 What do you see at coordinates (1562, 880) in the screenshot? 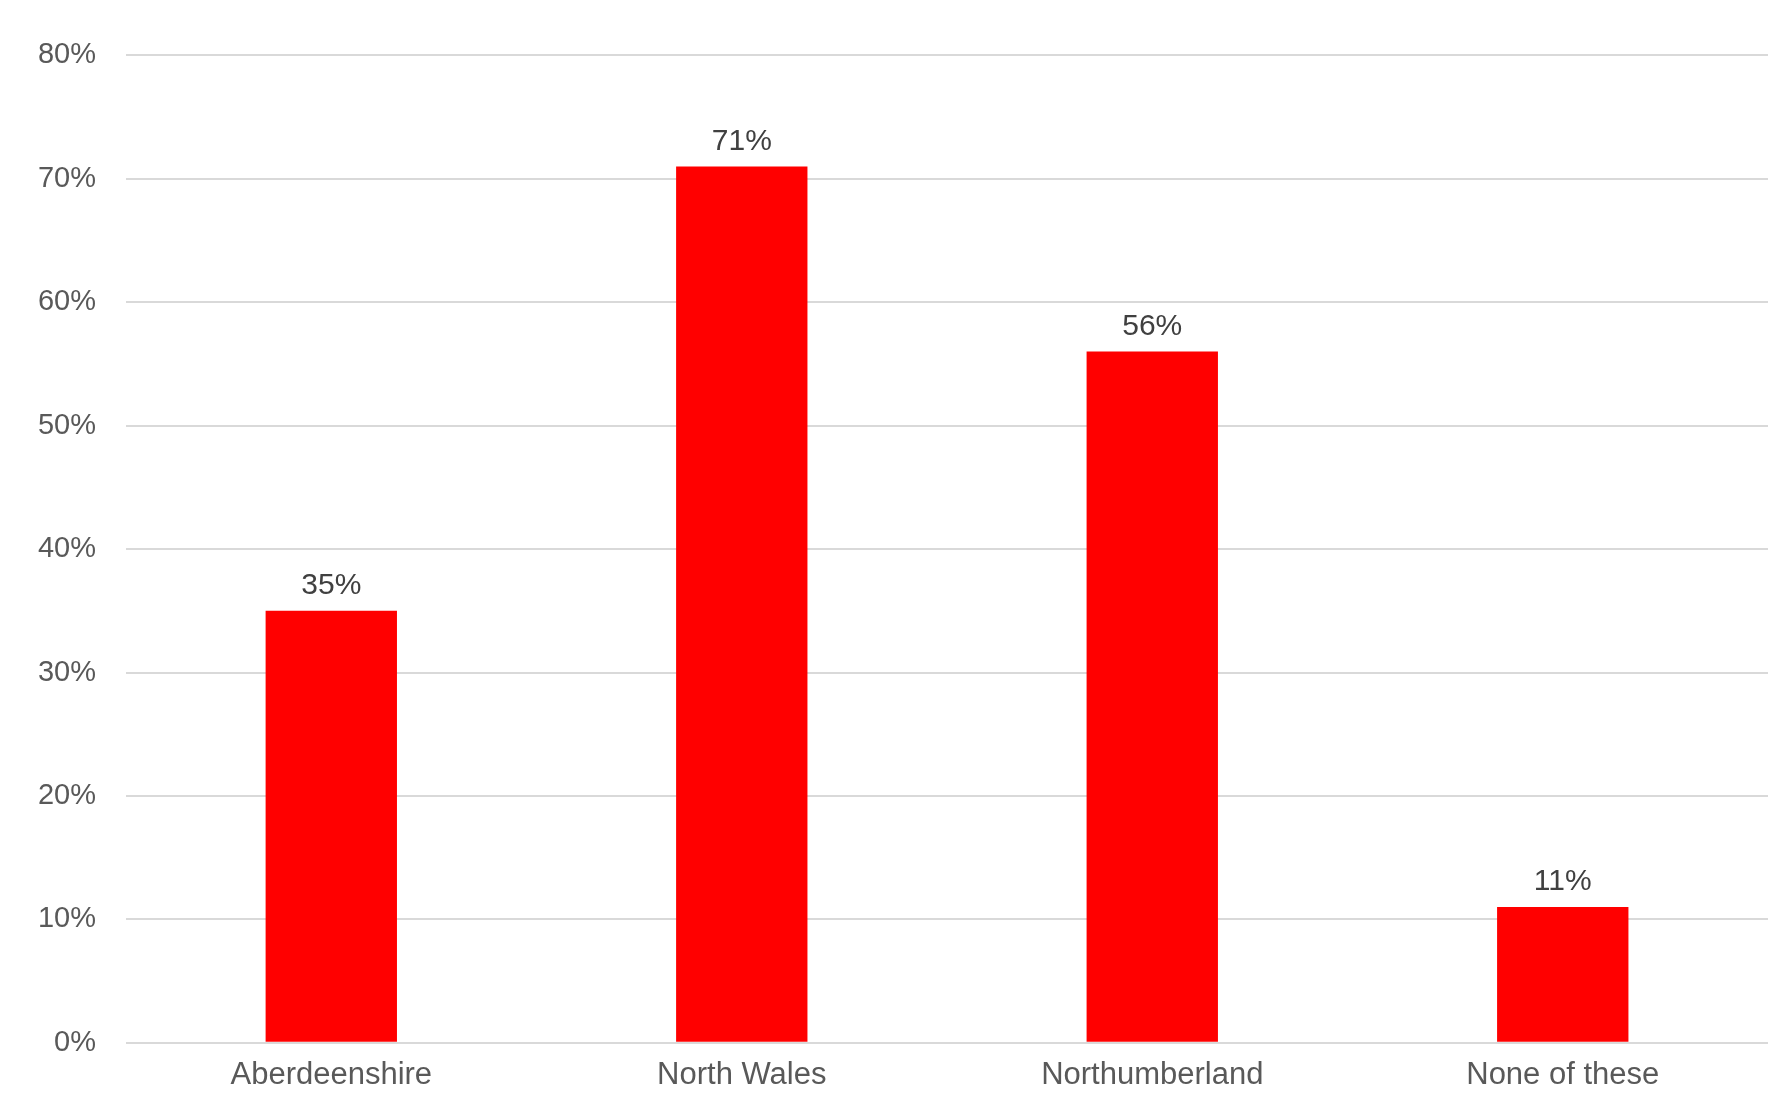
I see `data-label: 11%` at bounding box center [1562, 880].